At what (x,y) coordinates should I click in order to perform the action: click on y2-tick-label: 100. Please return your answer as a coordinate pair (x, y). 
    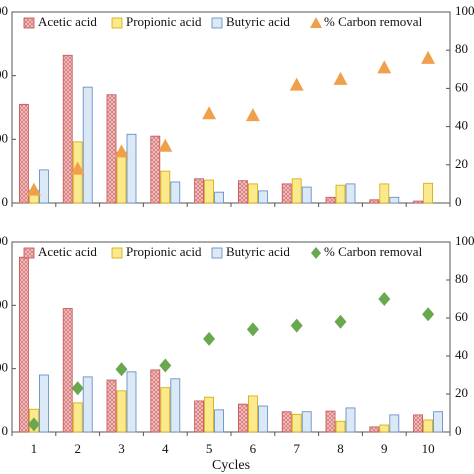
    Looking at the image, I should click on (464, 240).